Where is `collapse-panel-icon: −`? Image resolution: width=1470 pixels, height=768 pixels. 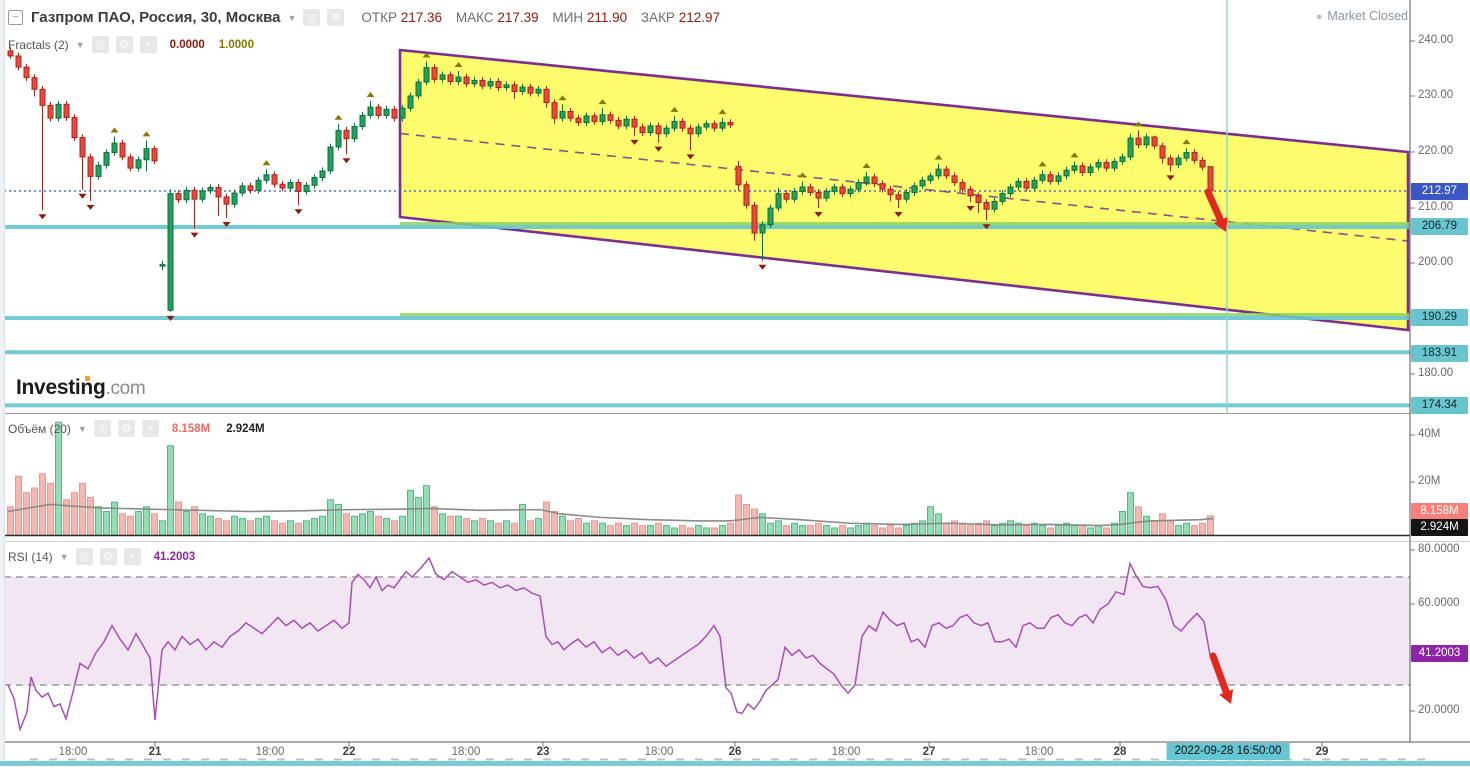
collapse-panel-icon: − is located at coordinates (15, 17).